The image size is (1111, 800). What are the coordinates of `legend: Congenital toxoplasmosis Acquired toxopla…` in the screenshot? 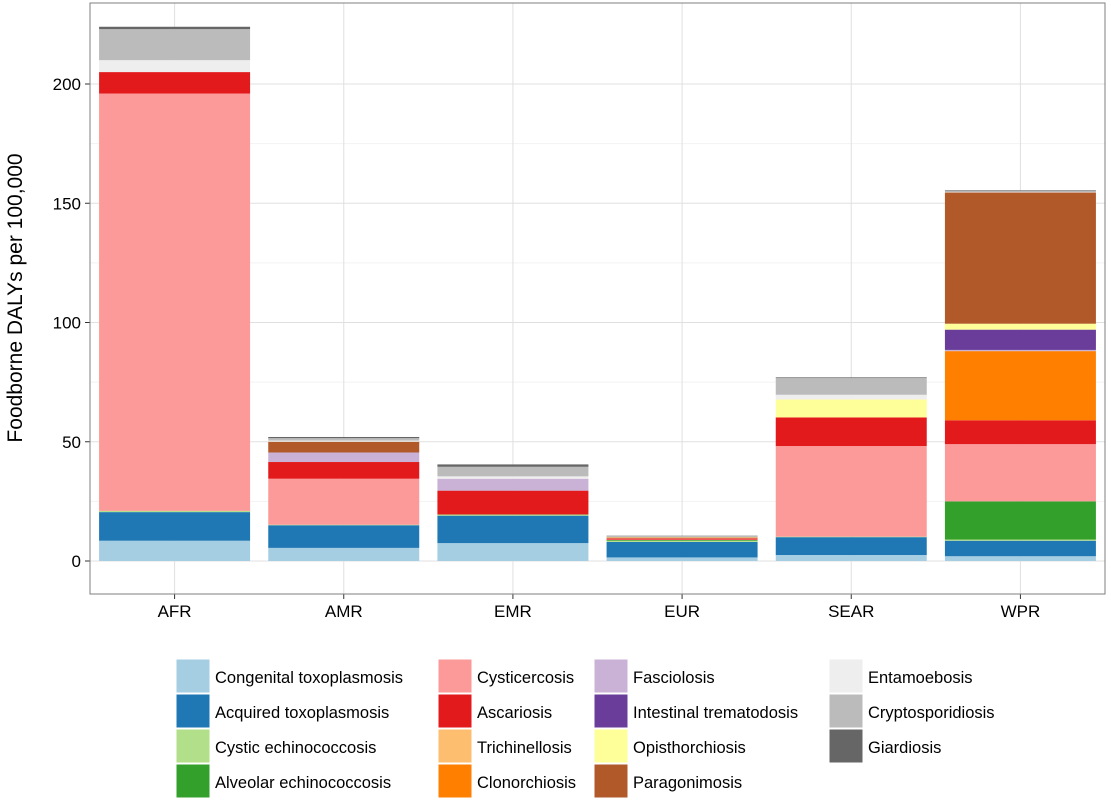 It's located at (585, 728).